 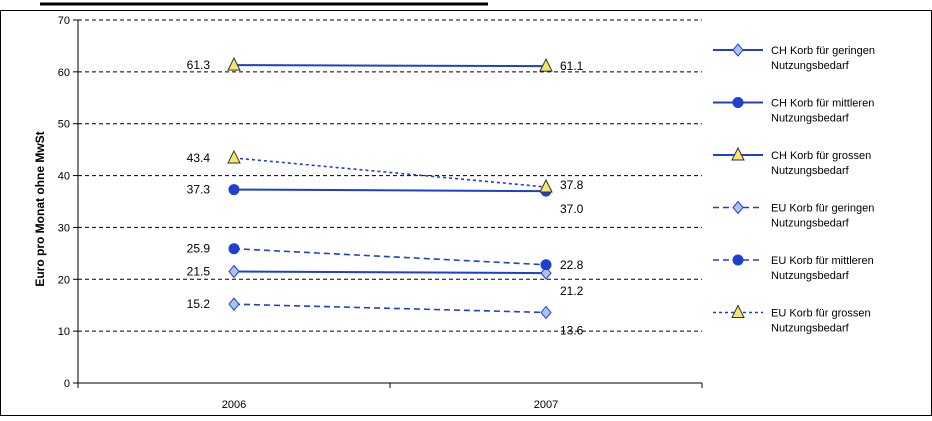 I want to click on x-tick-label: 2007, so click(x=546, y=405).